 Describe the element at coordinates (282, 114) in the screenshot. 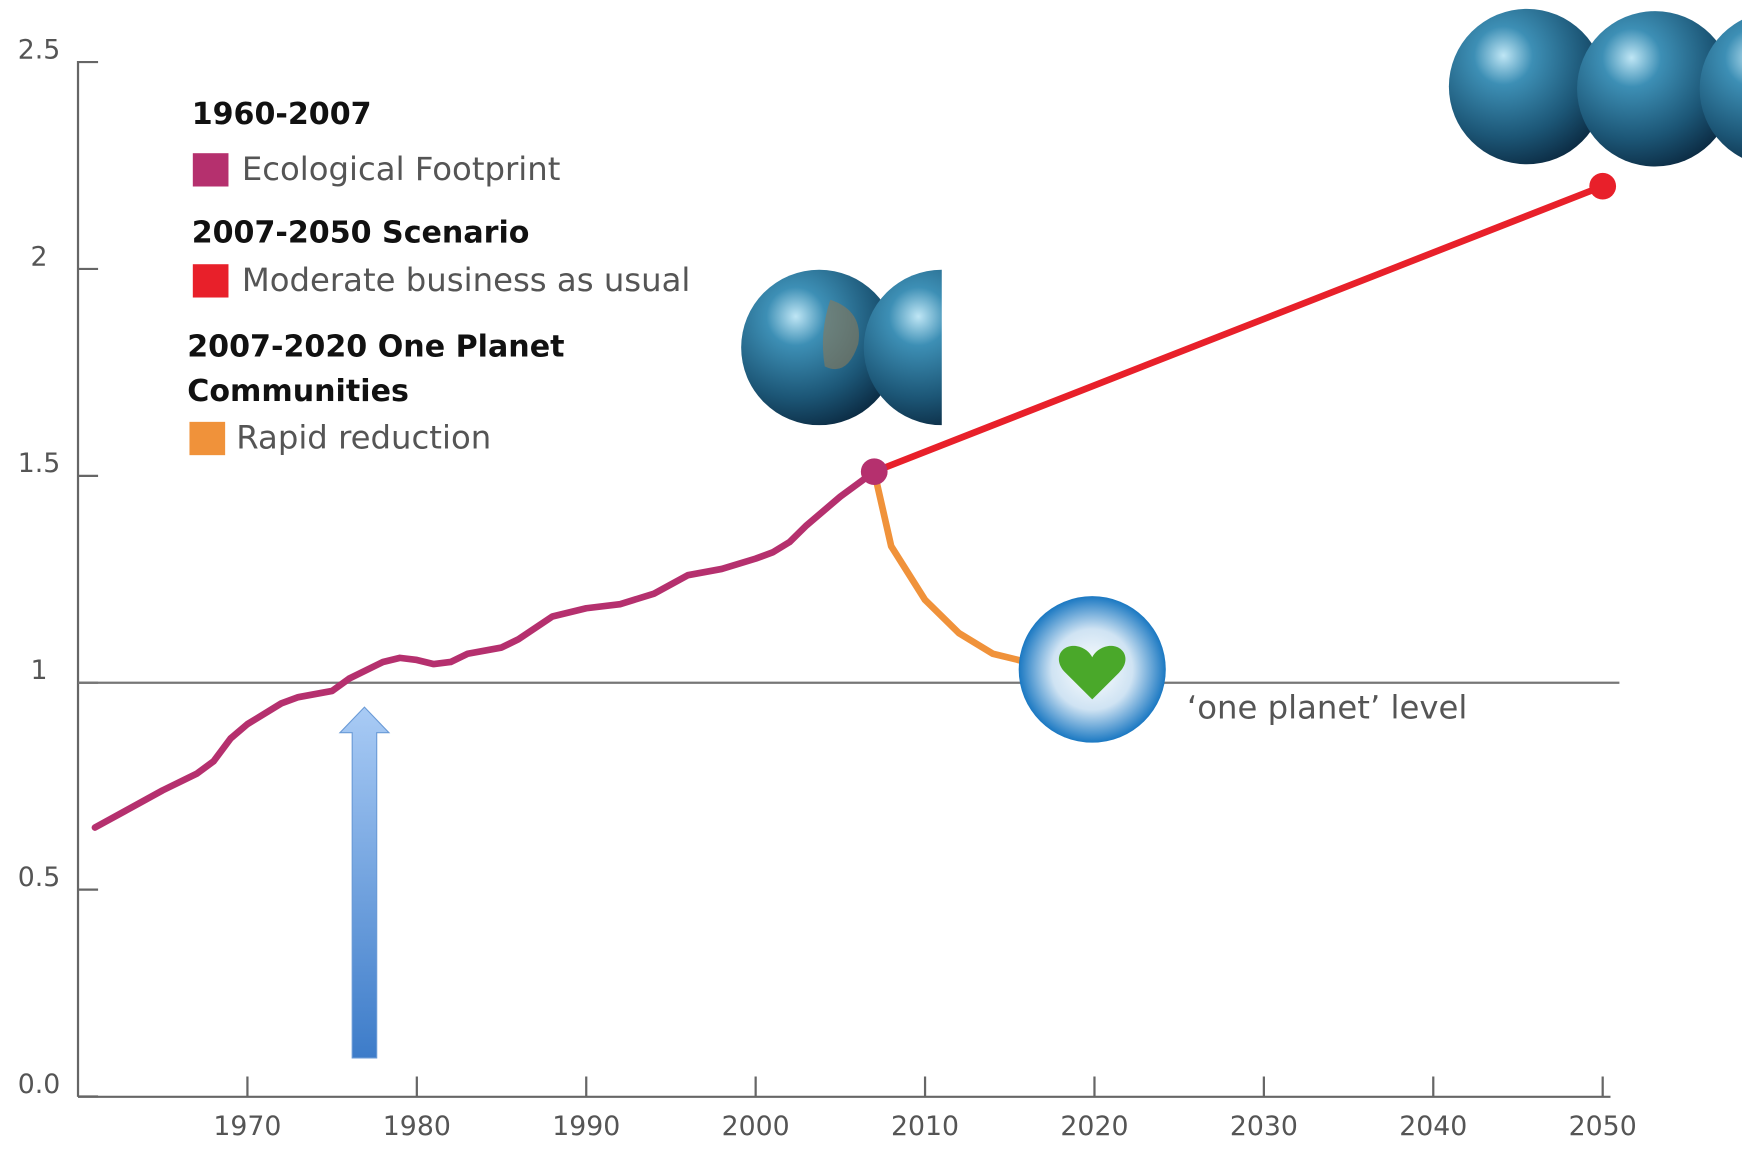

I see `legend-heading: 1960-2007` at that location.